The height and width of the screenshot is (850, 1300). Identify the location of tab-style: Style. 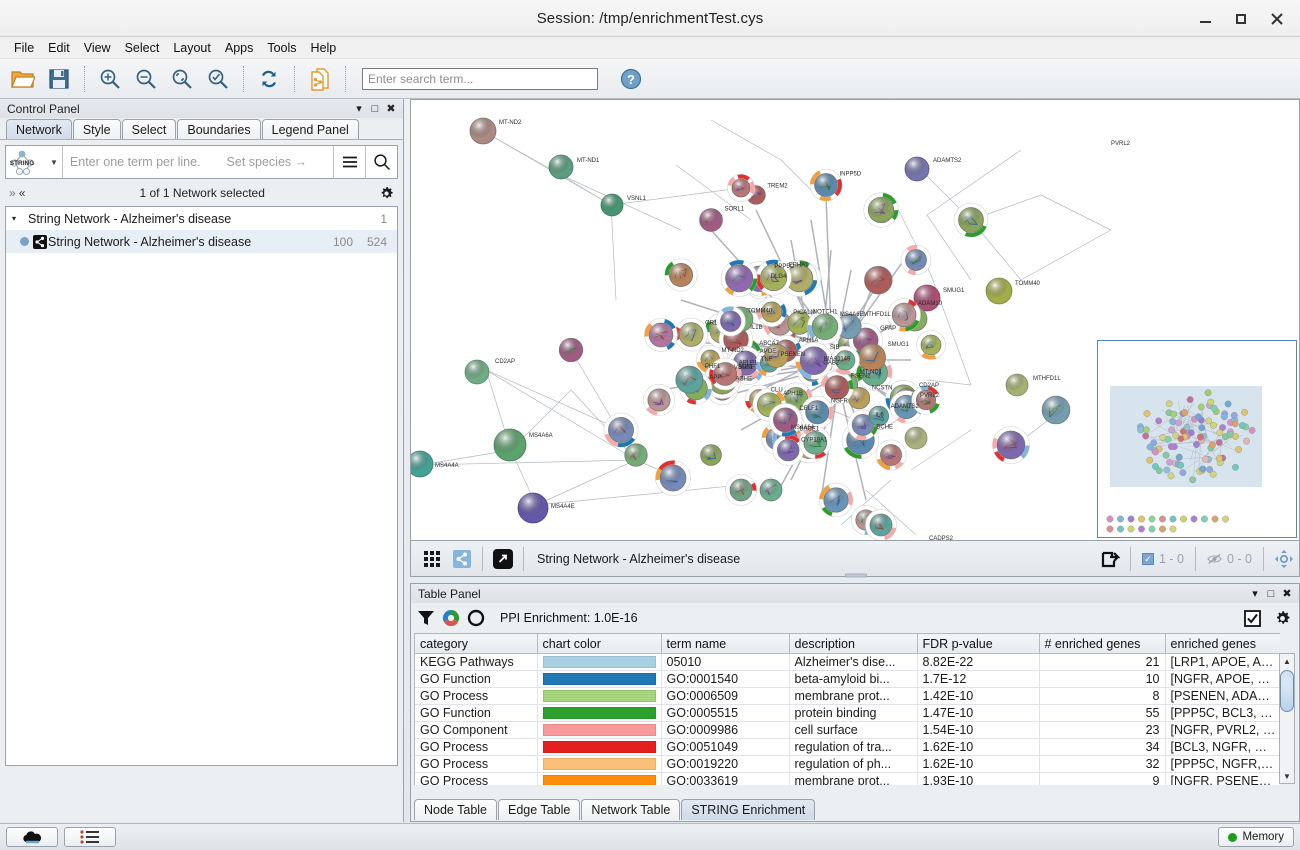
(96, 129).